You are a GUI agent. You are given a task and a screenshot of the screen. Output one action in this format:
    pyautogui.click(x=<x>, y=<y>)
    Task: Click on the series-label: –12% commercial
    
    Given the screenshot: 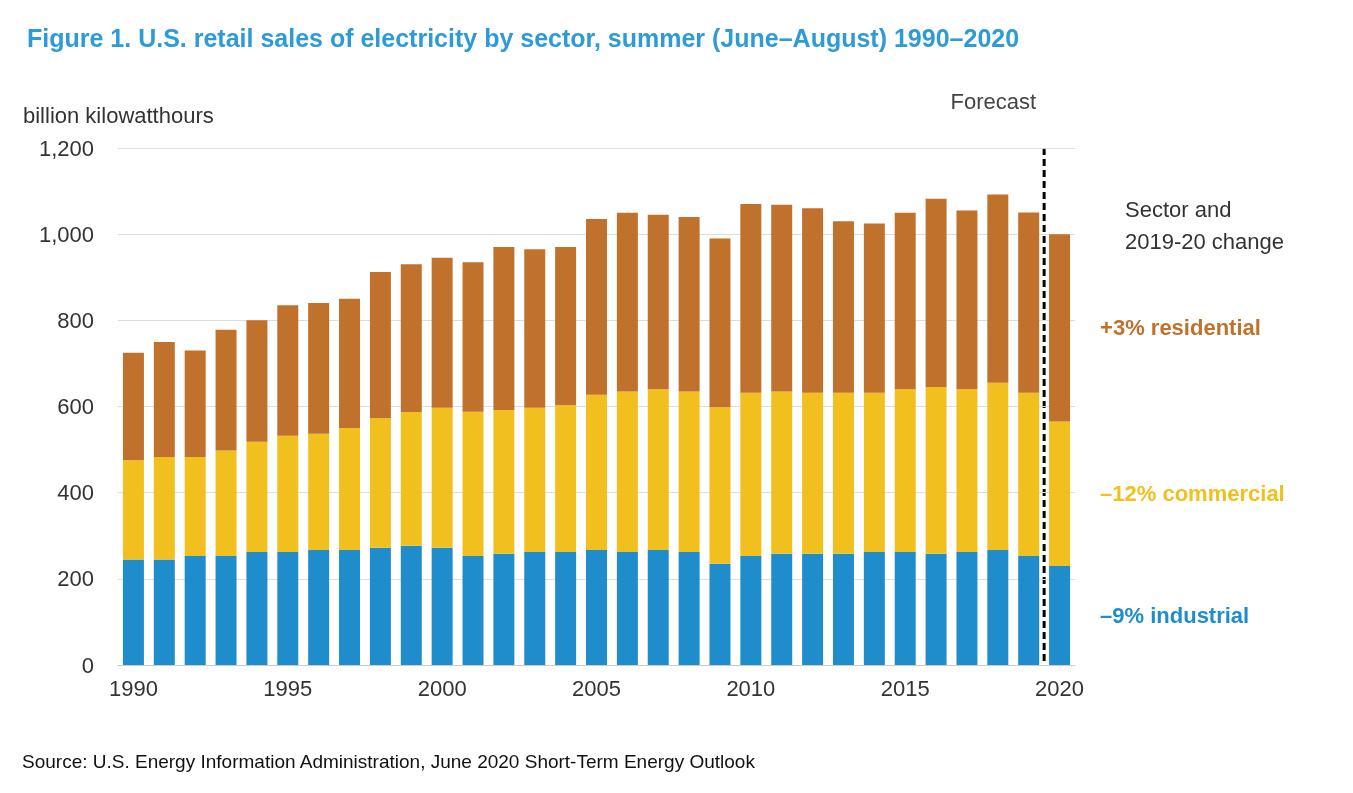 What is the action you would take?
    pyautogui.click(x=1192, y=494)
    